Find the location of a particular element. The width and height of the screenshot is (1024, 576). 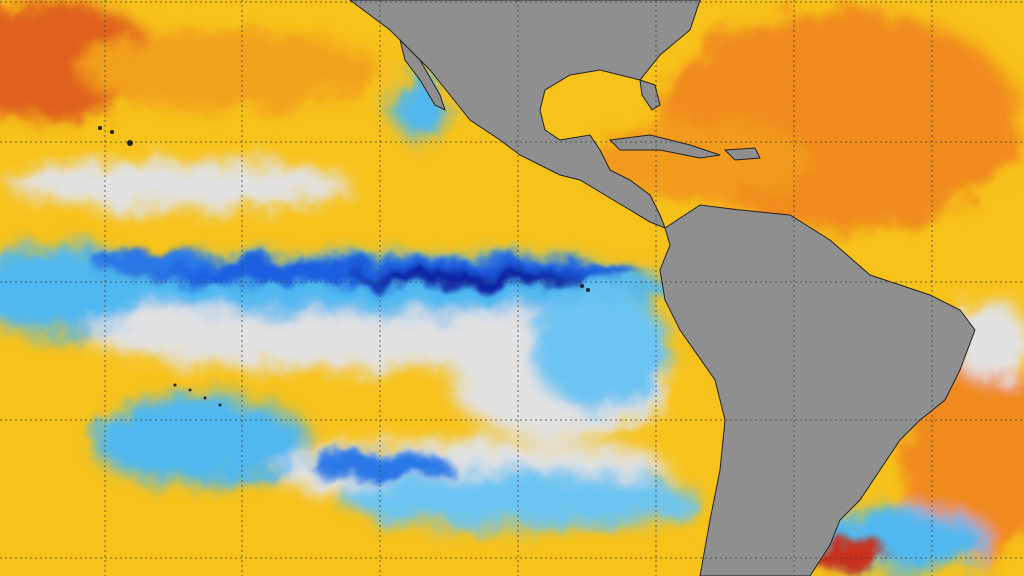

warm-anomaly-north is located at coordinates (230, 70).